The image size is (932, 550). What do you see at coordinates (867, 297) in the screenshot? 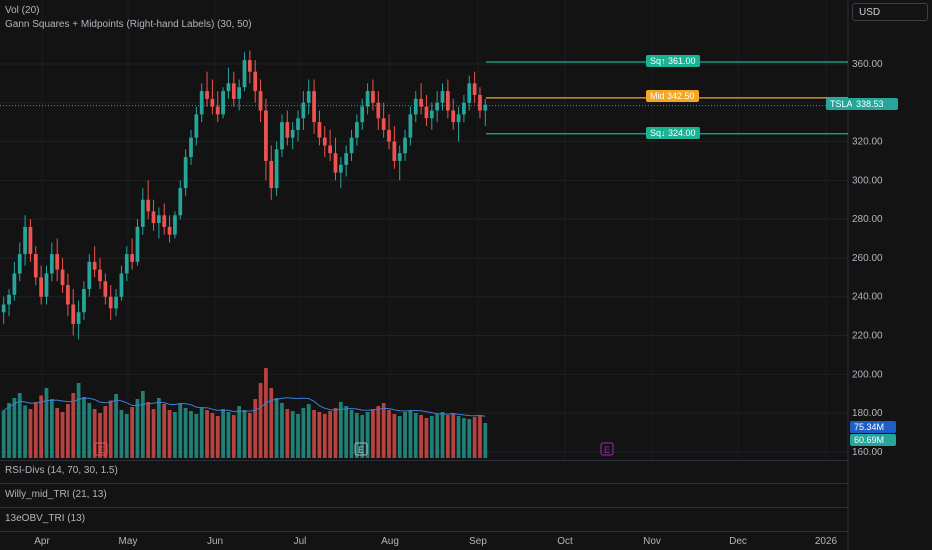
I see `price-tick-label: 240.00` at bounding box center [867, 297].